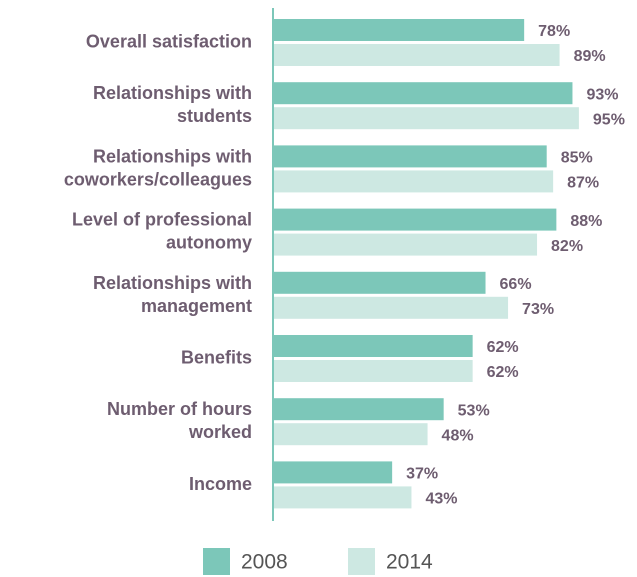  I want to click on value-label: 88%, so click(586, 221).